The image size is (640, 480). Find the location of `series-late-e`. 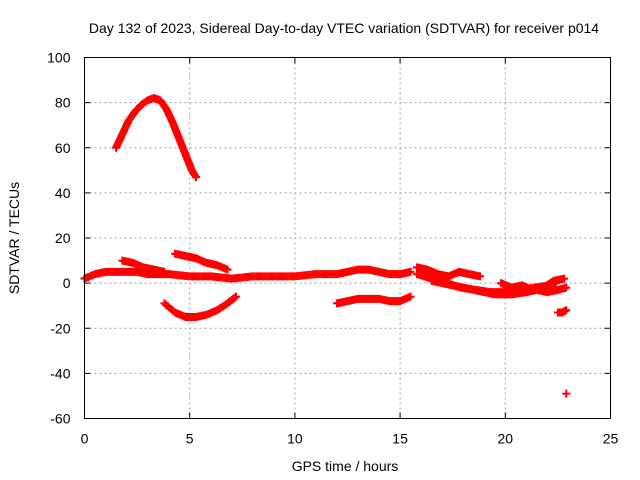

series-late-e is located at coordinates (546, 290).